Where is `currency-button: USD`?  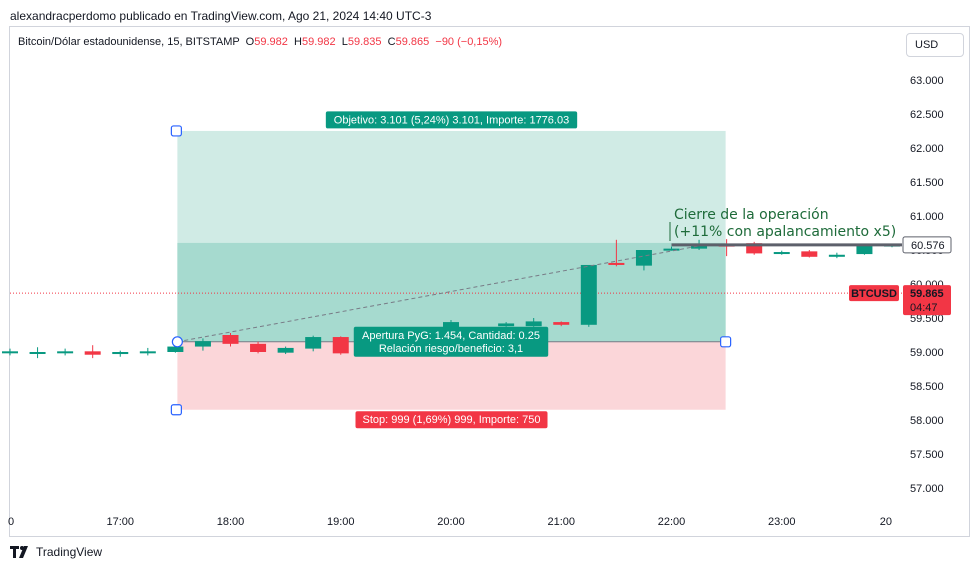 currency-button: USD is located at coordinates (935, 45).